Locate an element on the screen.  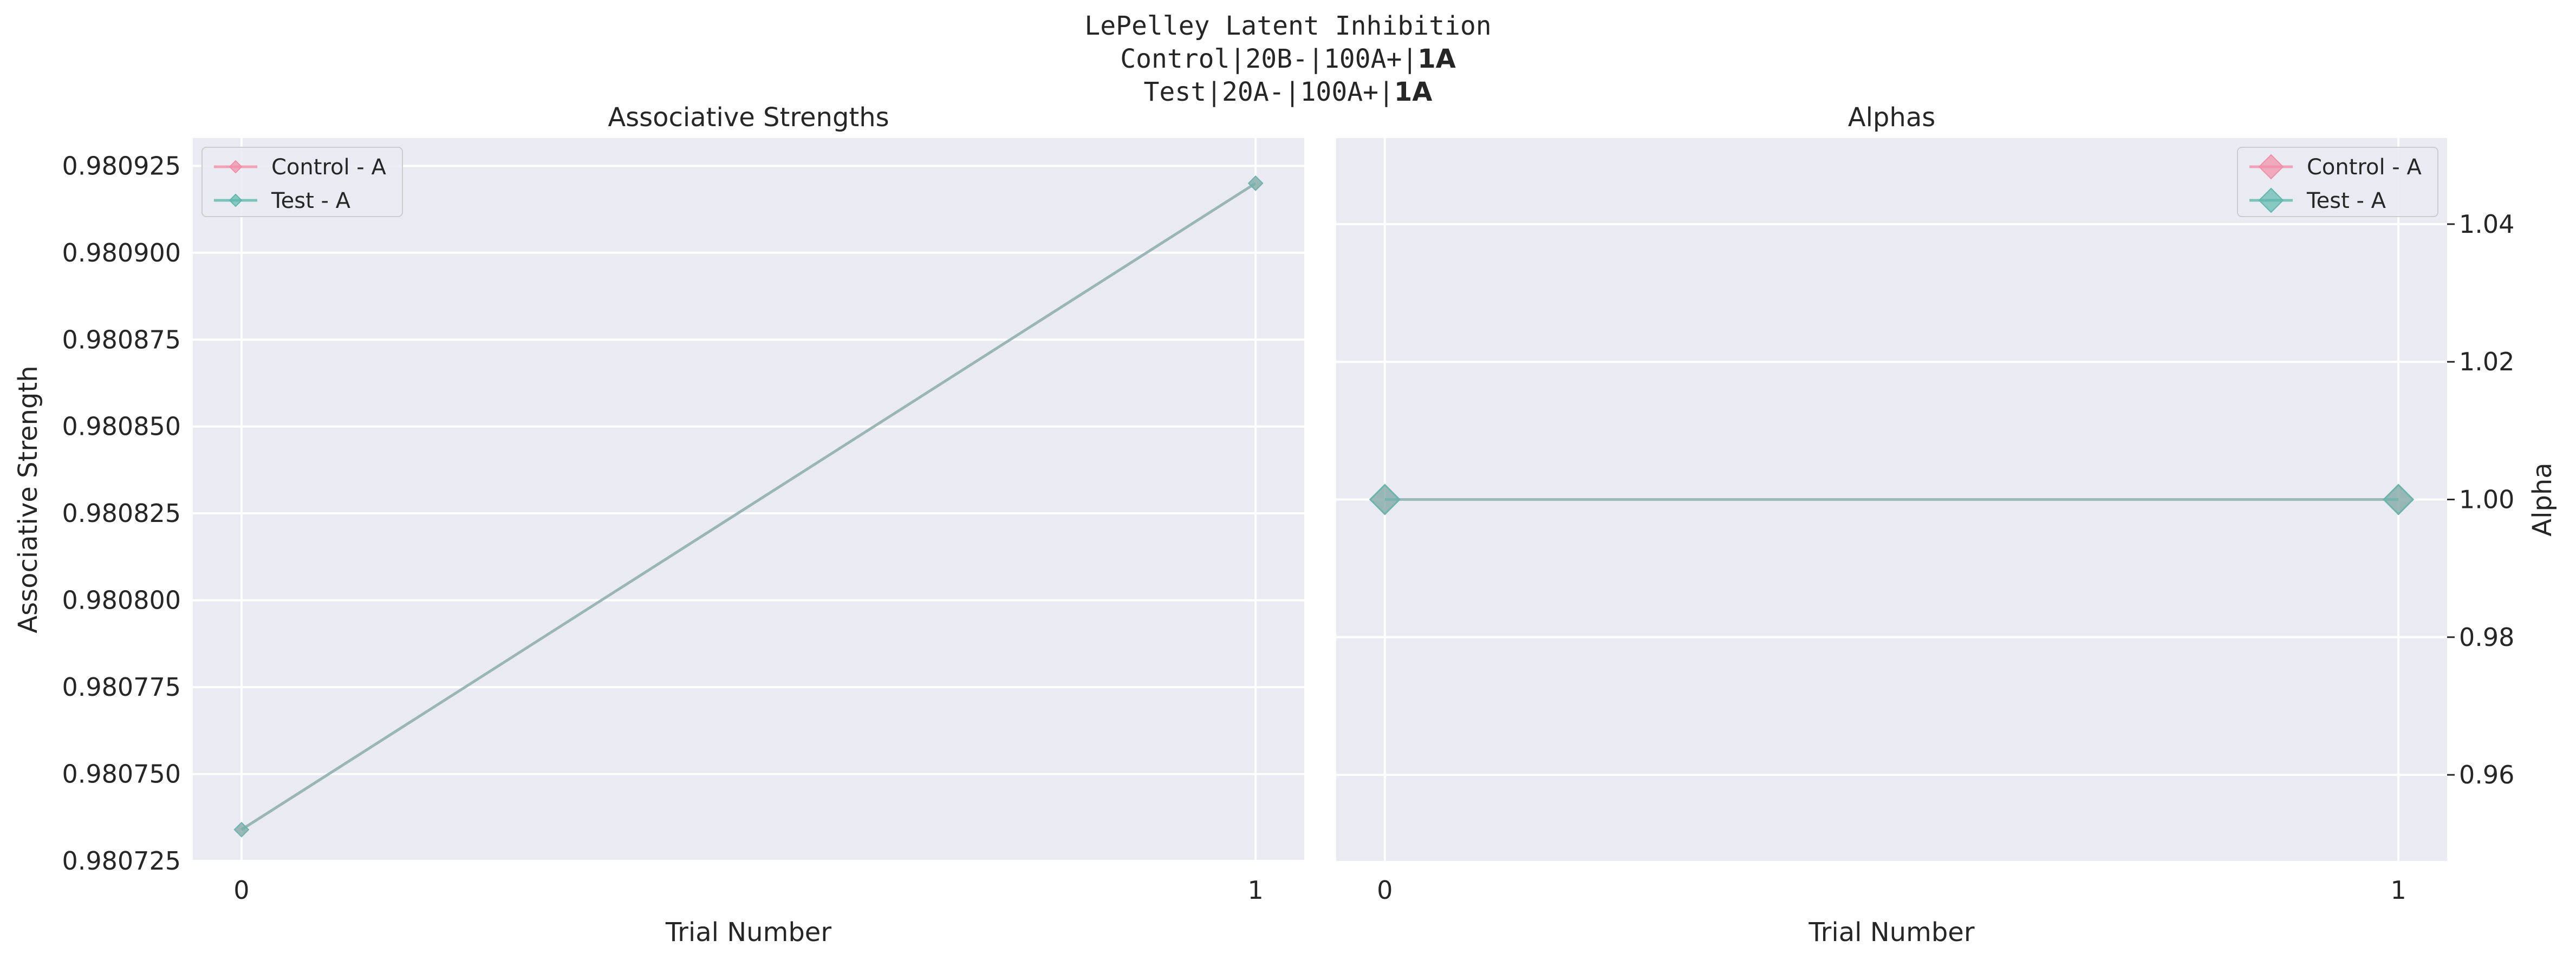
axes-title: Associative Strengths is located at coordinates (748, 117).